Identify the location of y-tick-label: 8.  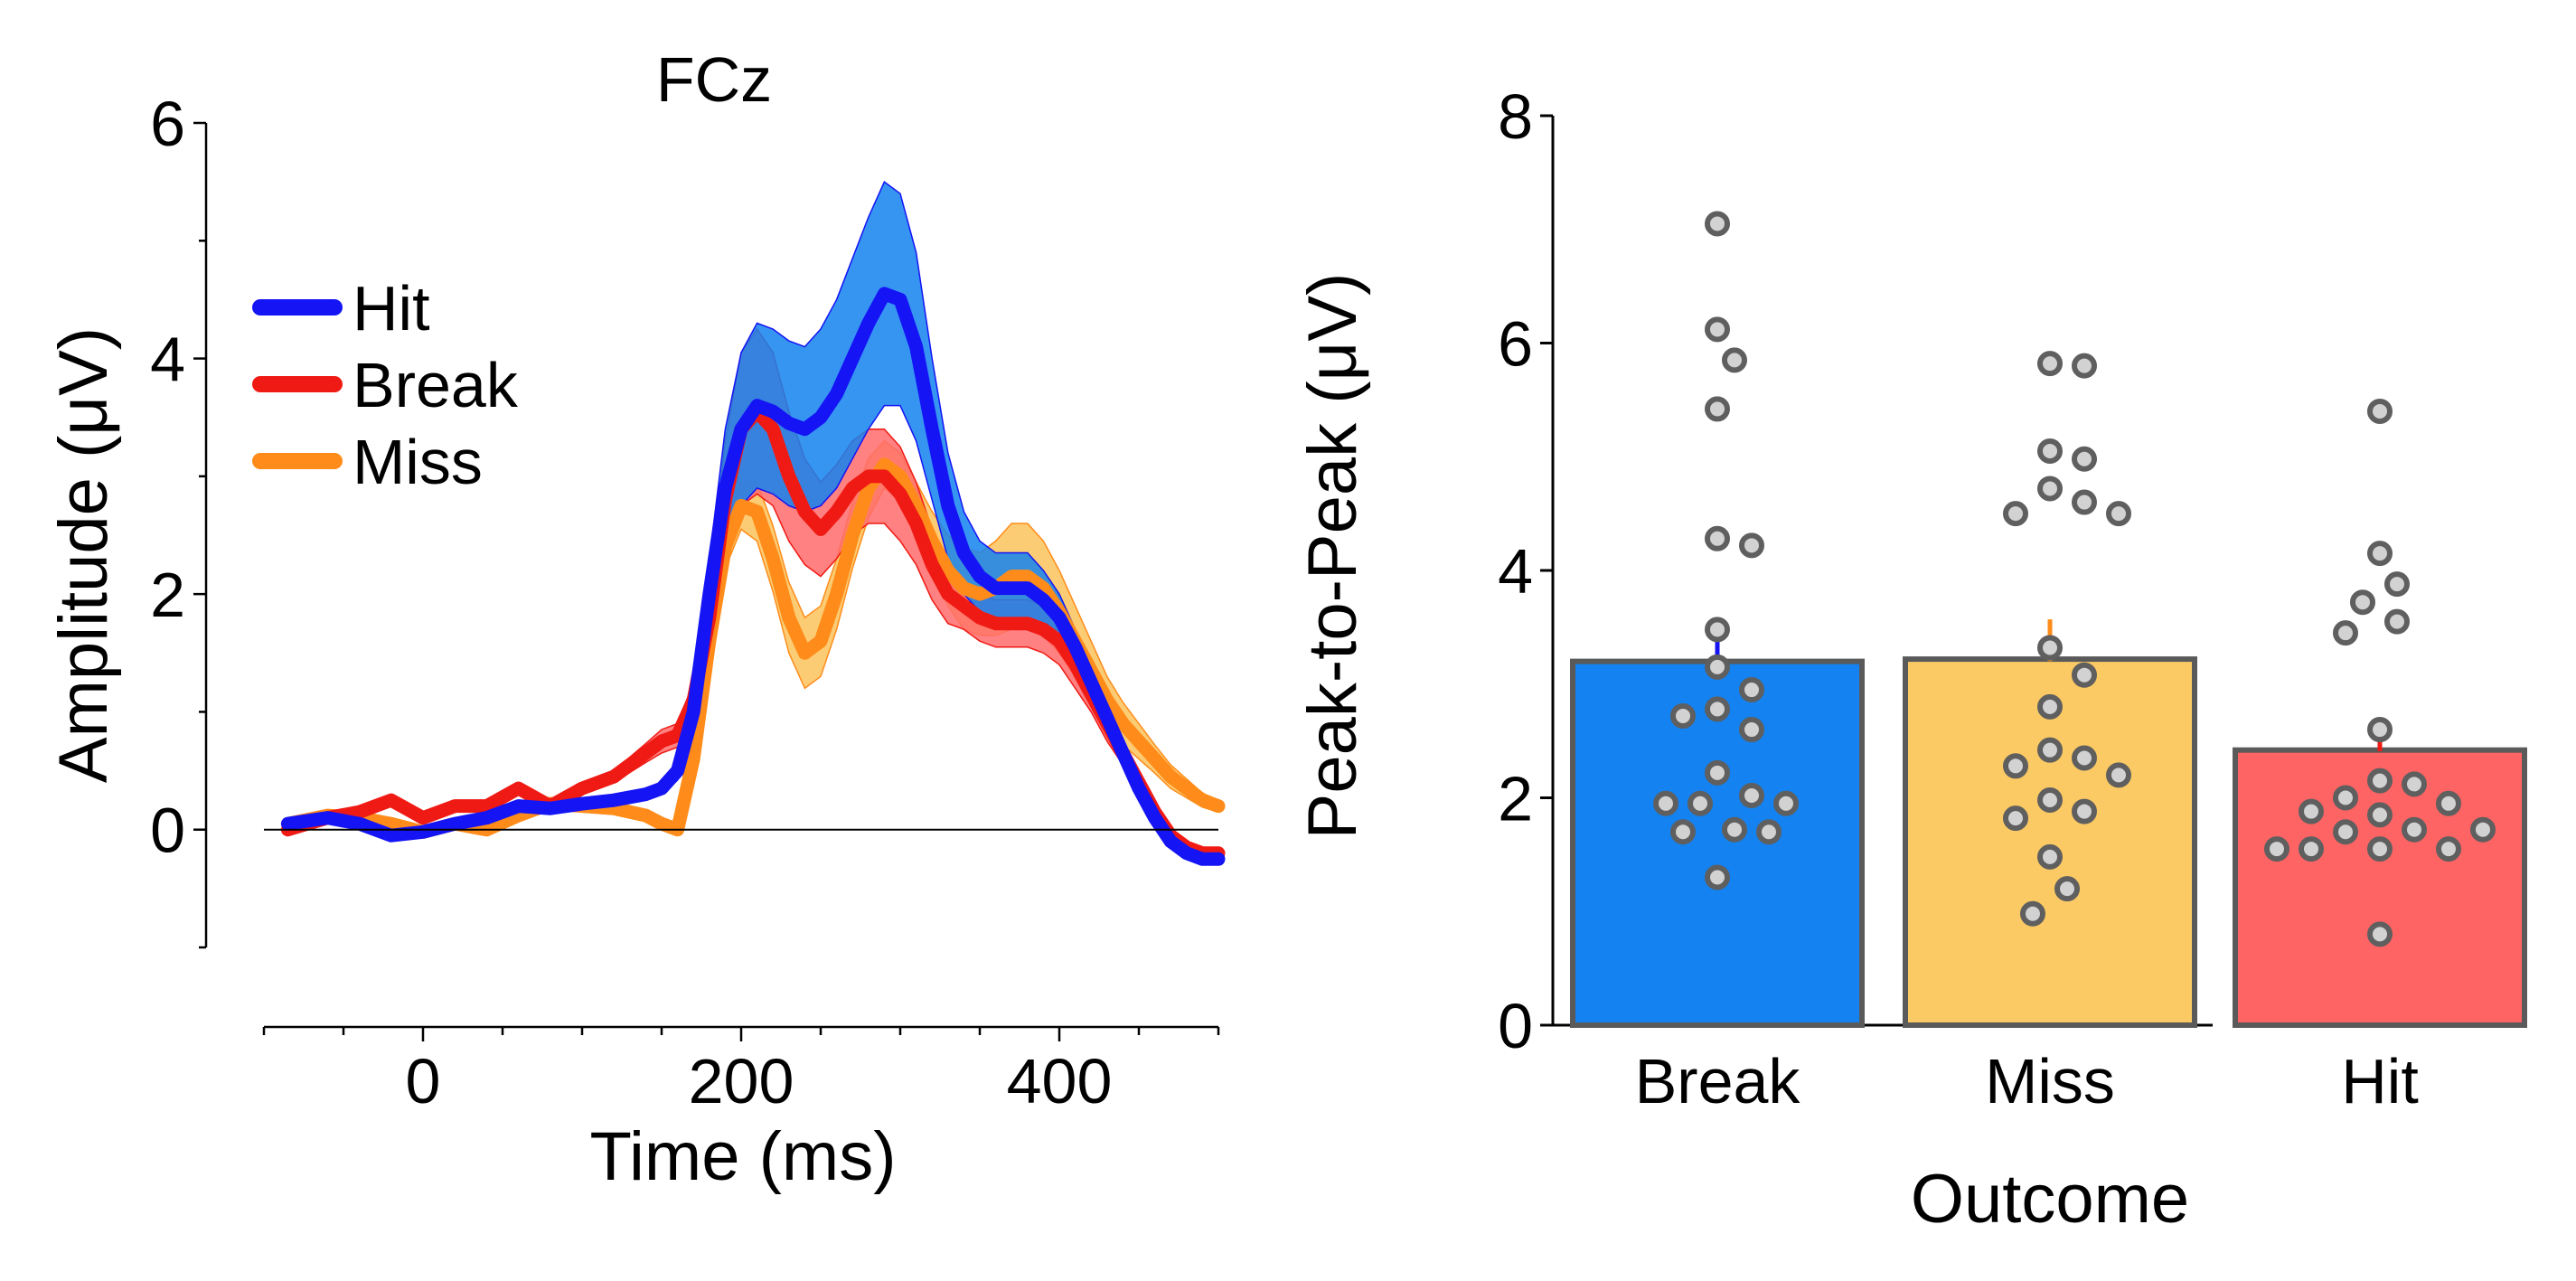
(1515, 116).